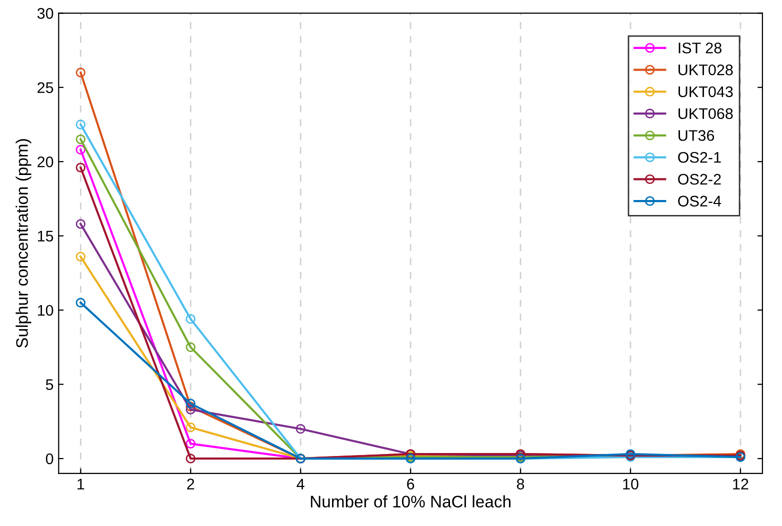 Image resolution: width=782 pixels, height=526 pixels. I want to click on x-axis-title: Number of 10% NaCl leach, so click(410, 501).